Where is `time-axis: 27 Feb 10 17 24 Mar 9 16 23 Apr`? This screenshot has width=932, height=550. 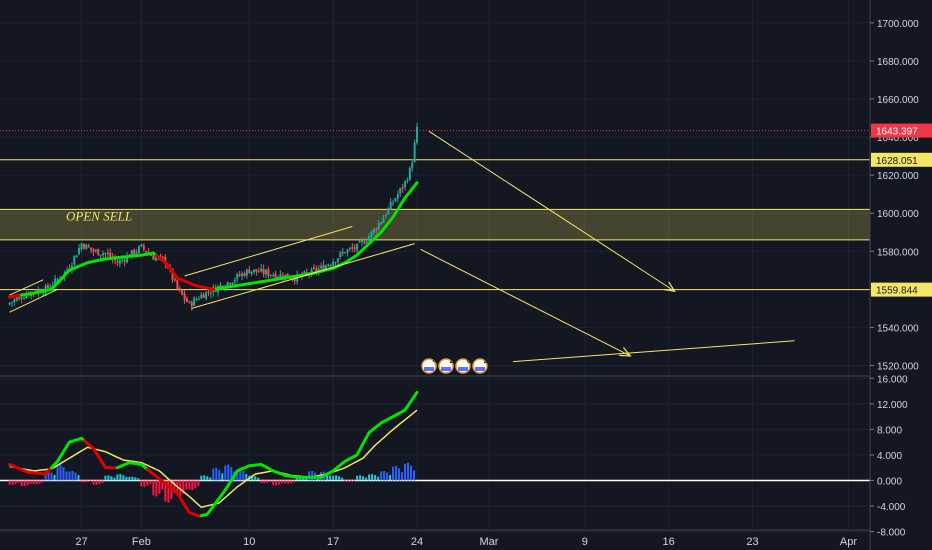
time-axis: 27 Feb 10 17 24 Mar 9 16 23 Apr is located at coordinates (435, 538).